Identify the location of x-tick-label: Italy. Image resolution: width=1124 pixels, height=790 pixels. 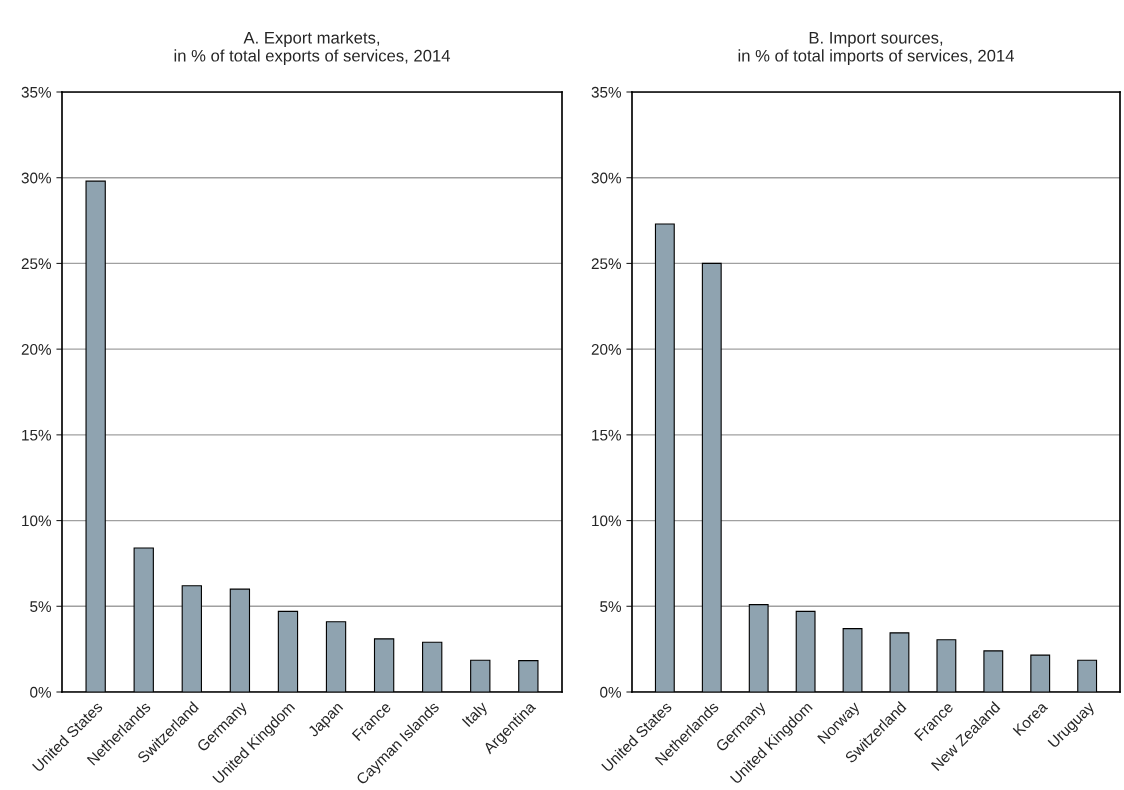
(476, 715).